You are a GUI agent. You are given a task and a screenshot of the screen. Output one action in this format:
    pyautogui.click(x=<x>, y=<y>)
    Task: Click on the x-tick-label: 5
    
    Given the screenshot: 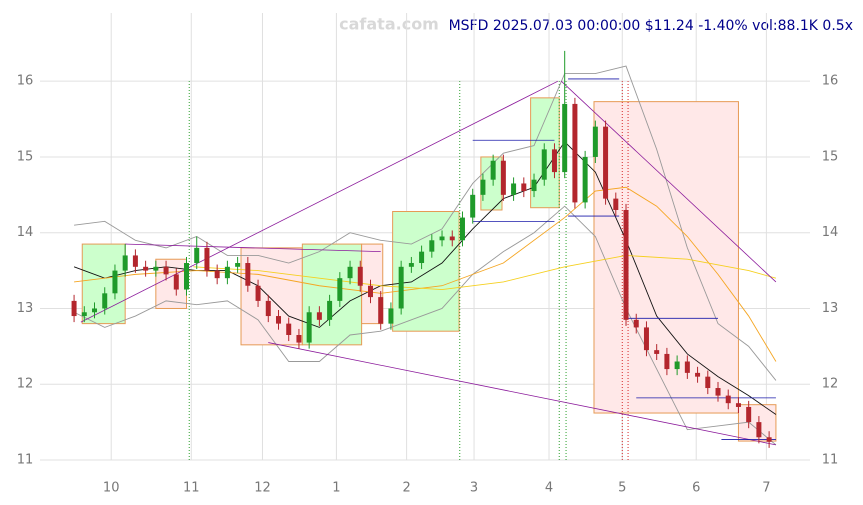 What is the action you would take?
    pyautogui.click(x=622, y=488)
    